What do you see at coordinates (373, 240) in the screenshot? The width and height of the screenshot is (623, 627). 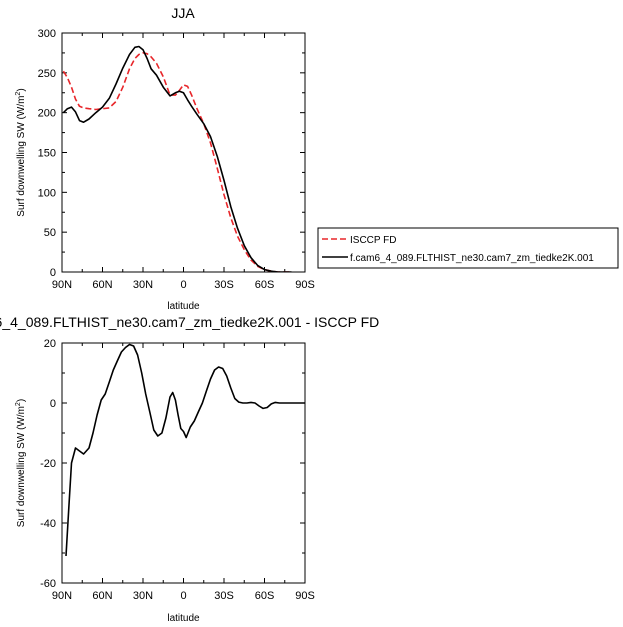 I see `legend-label-0: ISCCP FD` at bounding box center [373, 240].